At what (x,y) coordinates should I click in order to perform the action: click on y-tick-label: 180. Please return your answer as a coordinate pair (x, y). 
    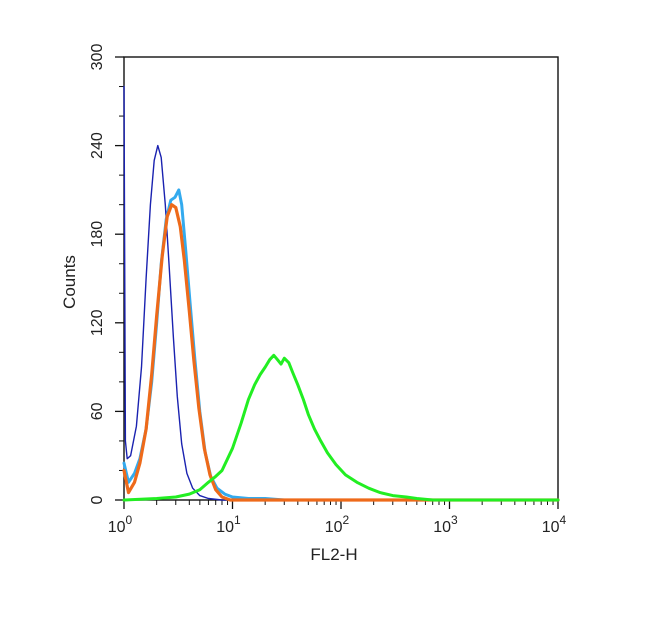
    Looking at the image, I should click on (97, 234).